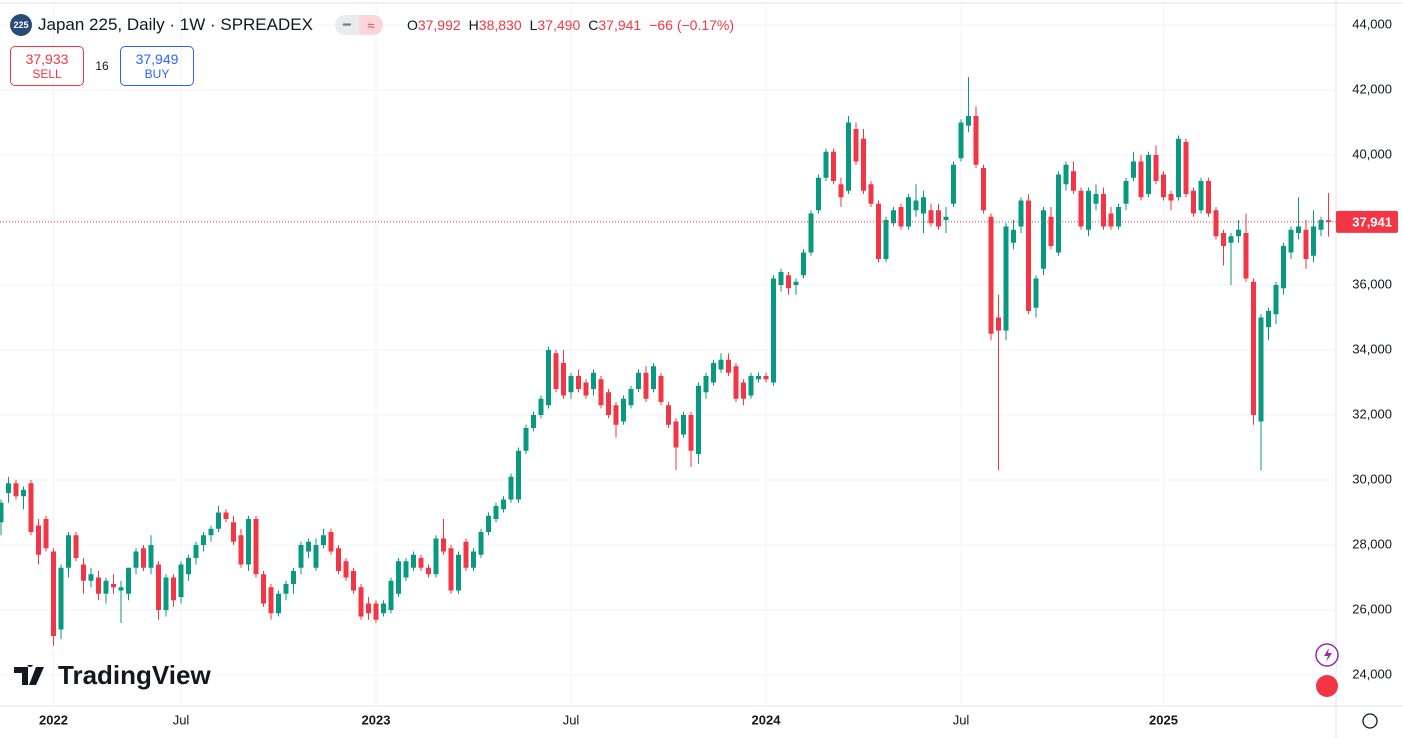 Image resolution: width=1403 pixels, height=738 pixels. What do you see at coordinates (1367, 221) in the screenshot?
I see `last-price-badge` at bounding box center [1367, 221].